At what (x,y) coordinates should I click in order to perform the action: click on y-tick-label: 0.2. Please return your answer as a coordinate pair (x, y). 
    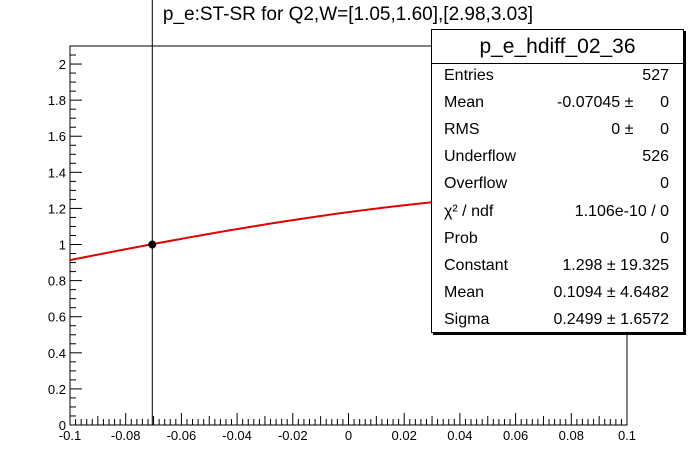
    Looking at the image, I should click on (57, 389).